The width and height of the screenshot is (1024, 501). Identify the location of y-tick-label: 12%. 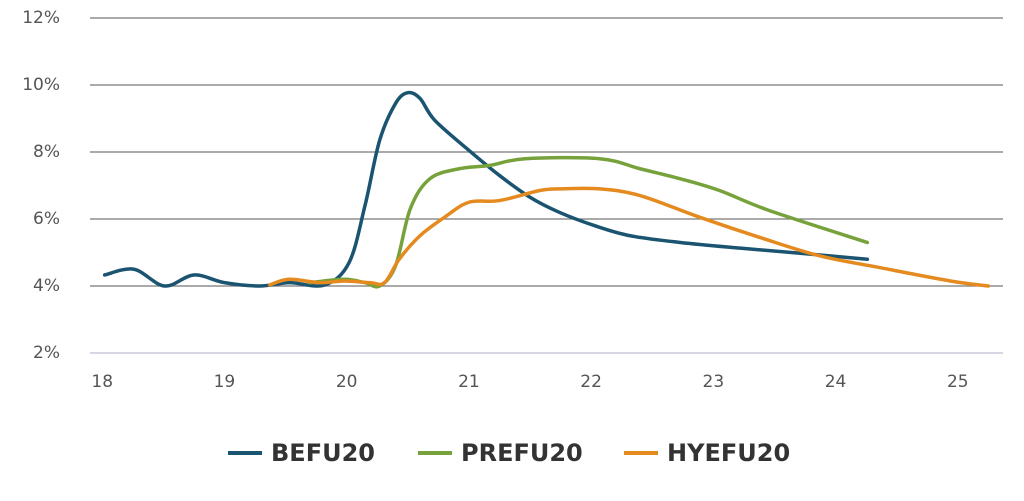
(41, 18).